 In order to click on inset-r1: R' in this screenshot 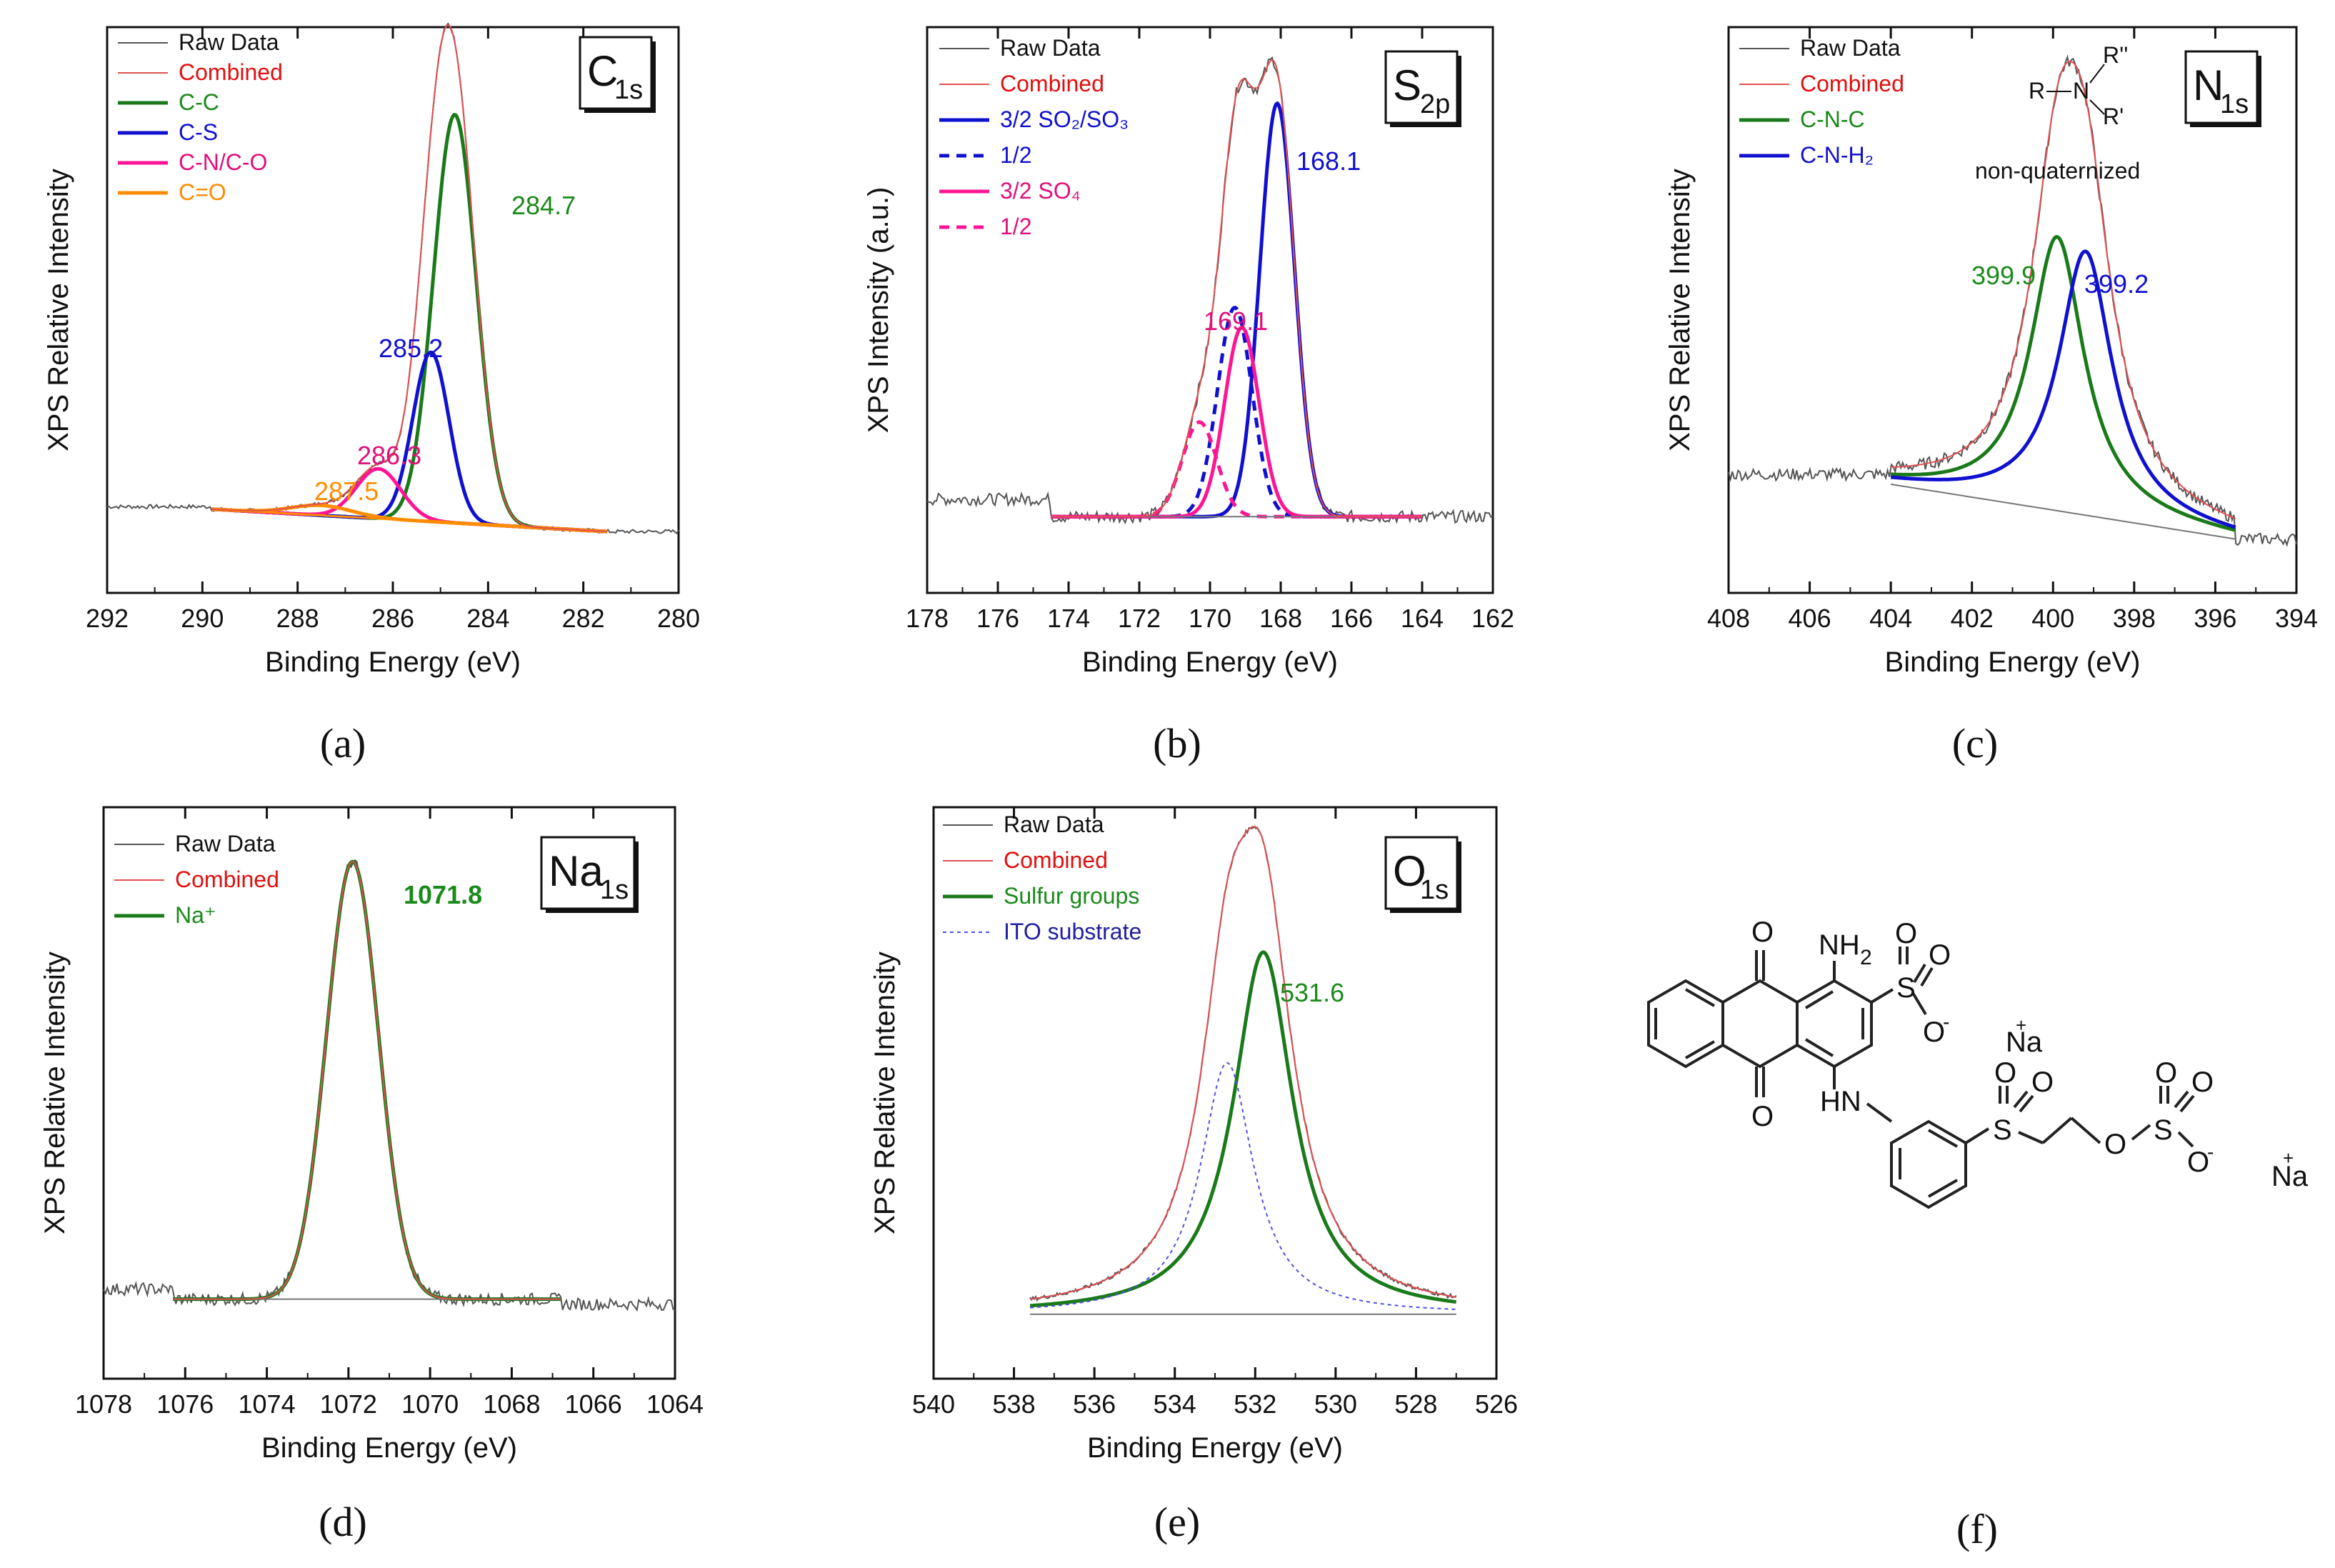, I will do `click(2113, 116)`.